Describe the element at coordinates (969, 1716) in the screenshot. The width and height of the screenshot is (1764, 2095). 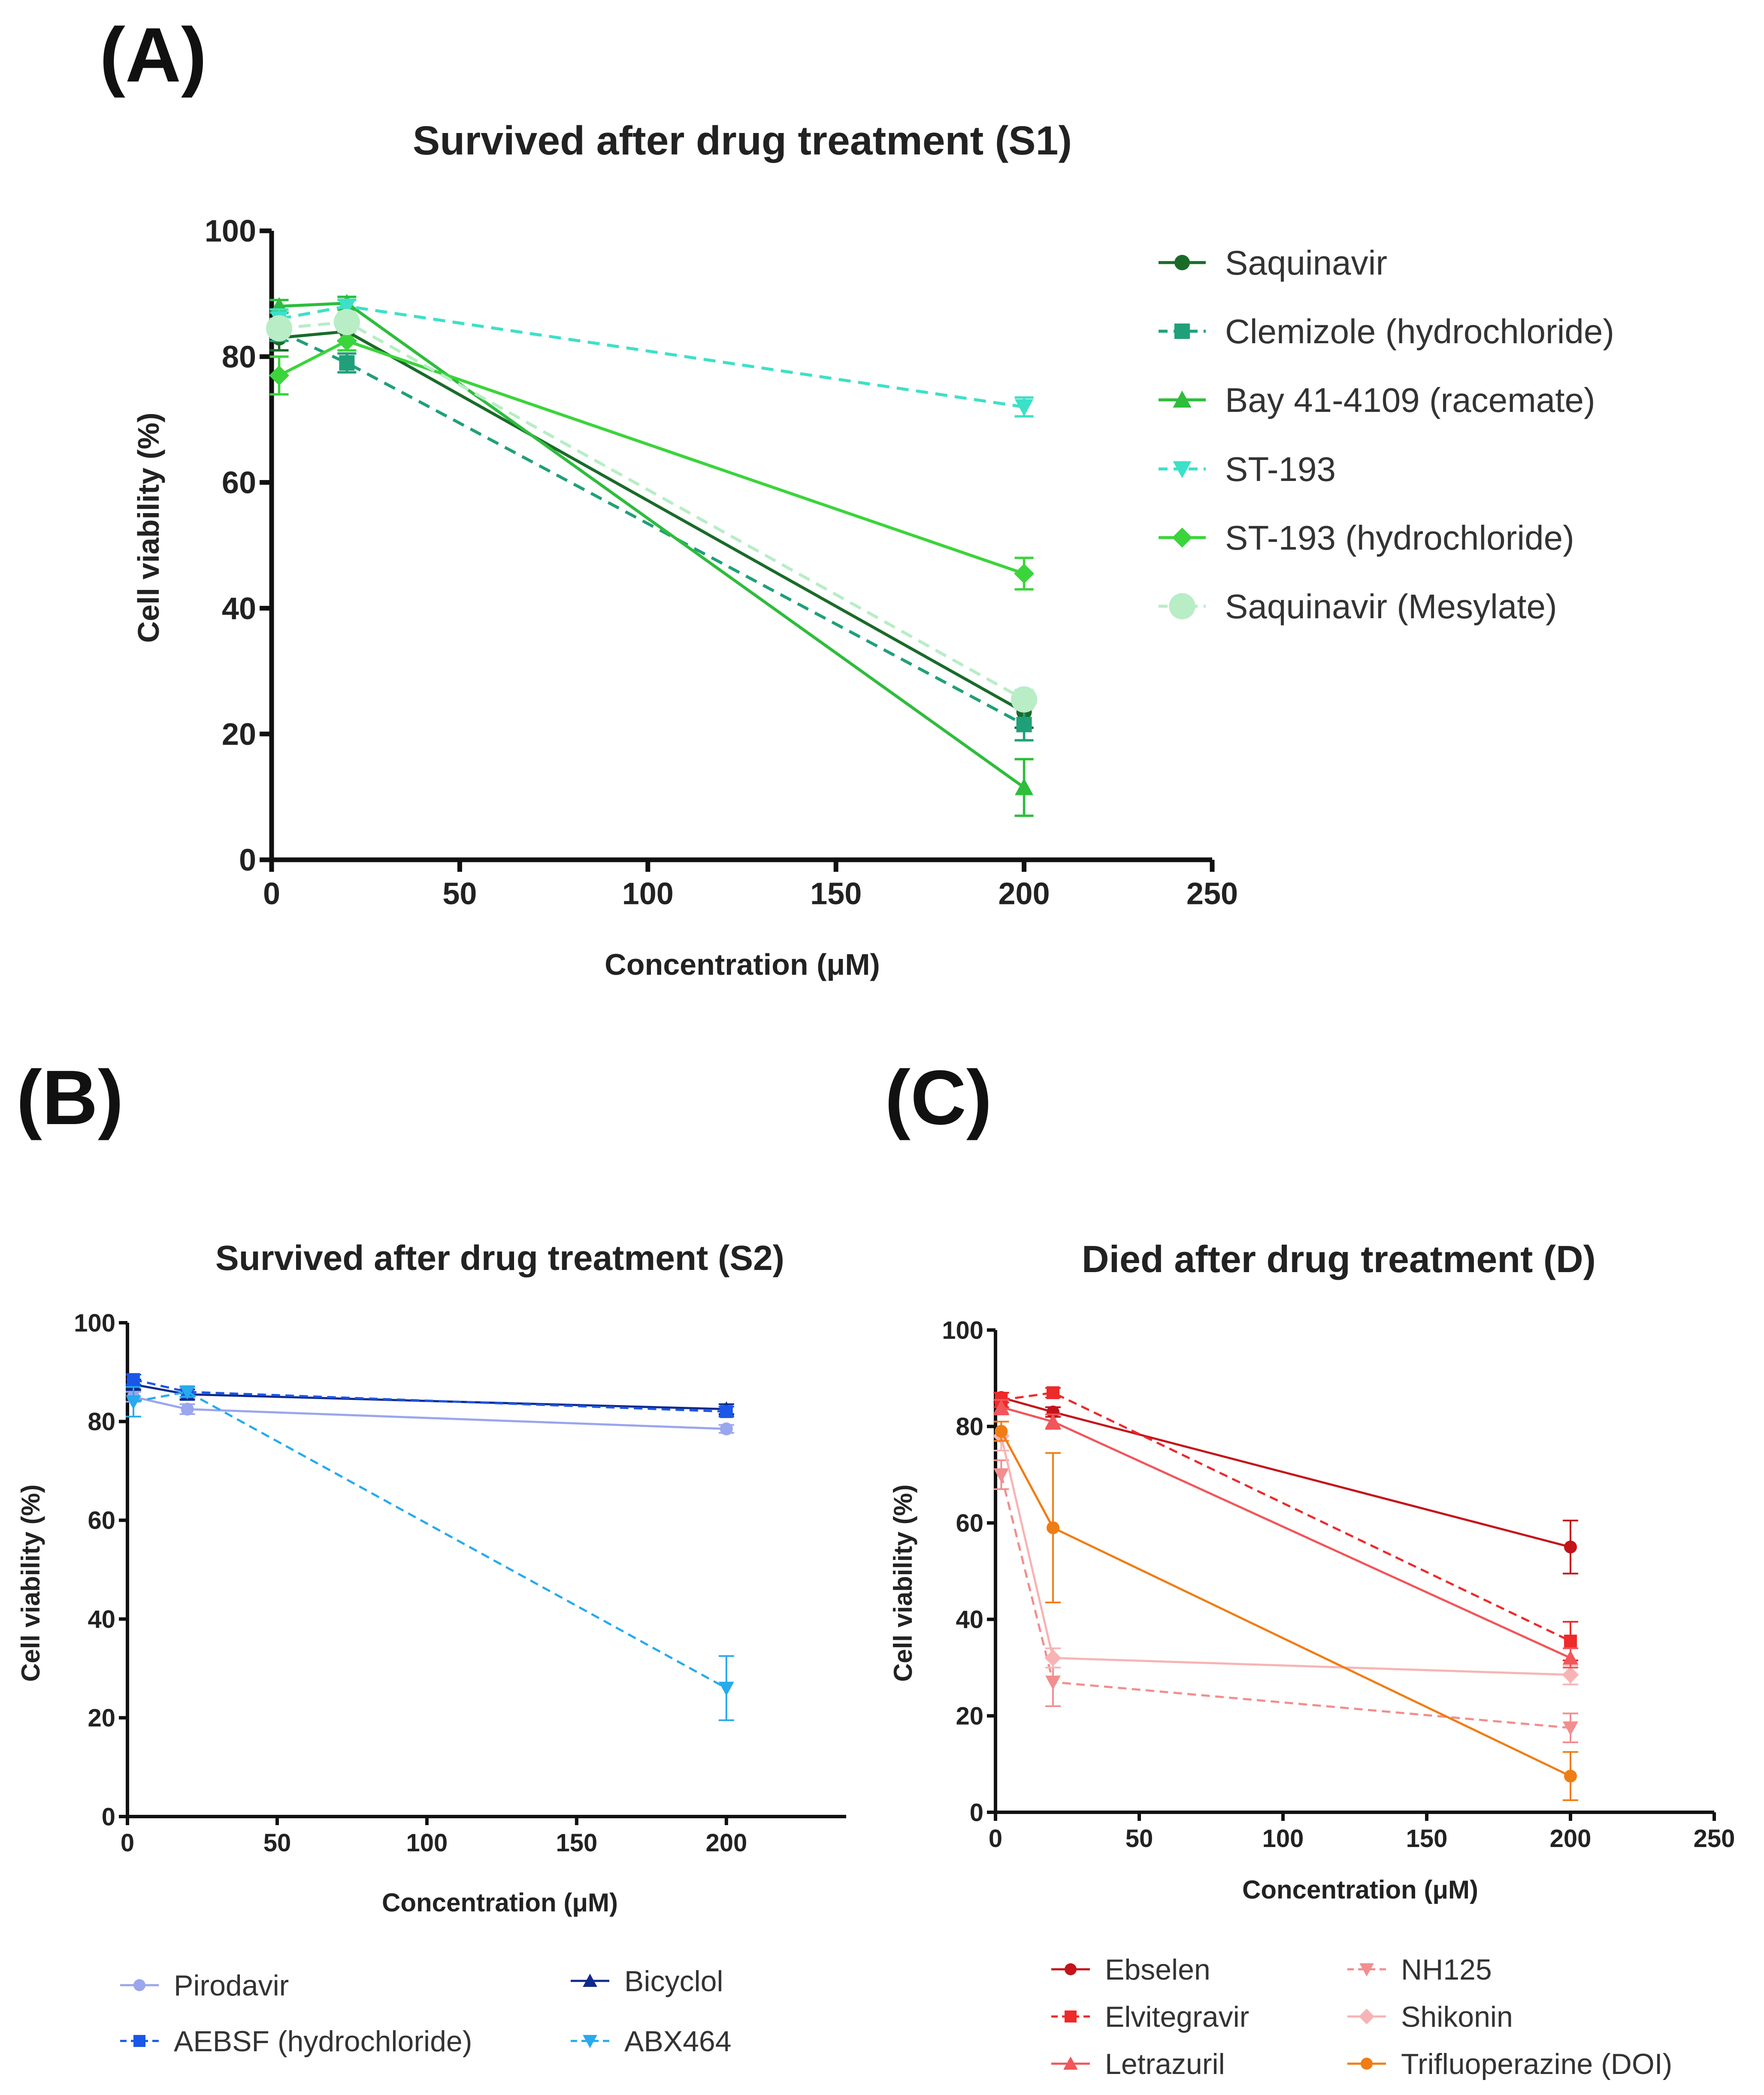
I see `chart-c-y-tick-label: 20` at that location.